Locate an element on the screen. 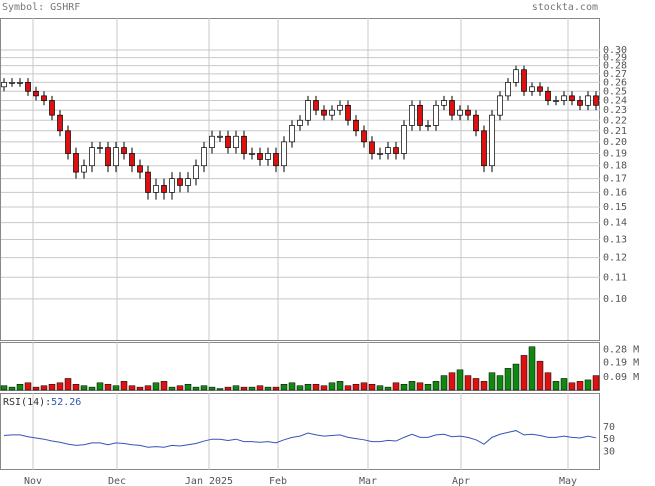 The width and height of the screenshot is (655, 486). y-tick-label: 0.29 is located at coordinates (615, 58).